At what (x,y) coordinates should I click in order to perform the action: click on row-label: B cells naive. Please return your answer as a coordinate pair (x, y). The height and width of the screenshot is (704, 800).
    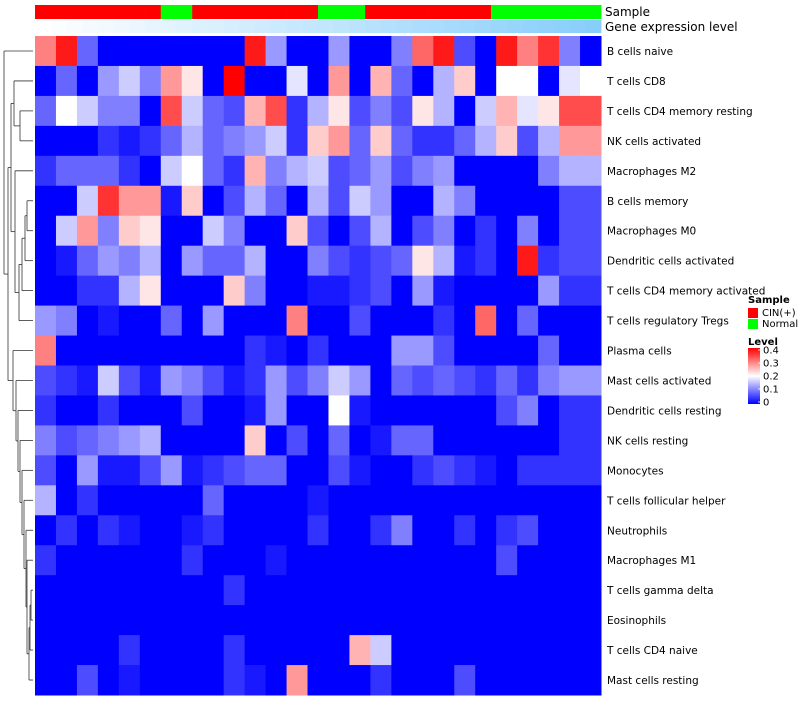
    Looking at the image, I should click on (640, 52).